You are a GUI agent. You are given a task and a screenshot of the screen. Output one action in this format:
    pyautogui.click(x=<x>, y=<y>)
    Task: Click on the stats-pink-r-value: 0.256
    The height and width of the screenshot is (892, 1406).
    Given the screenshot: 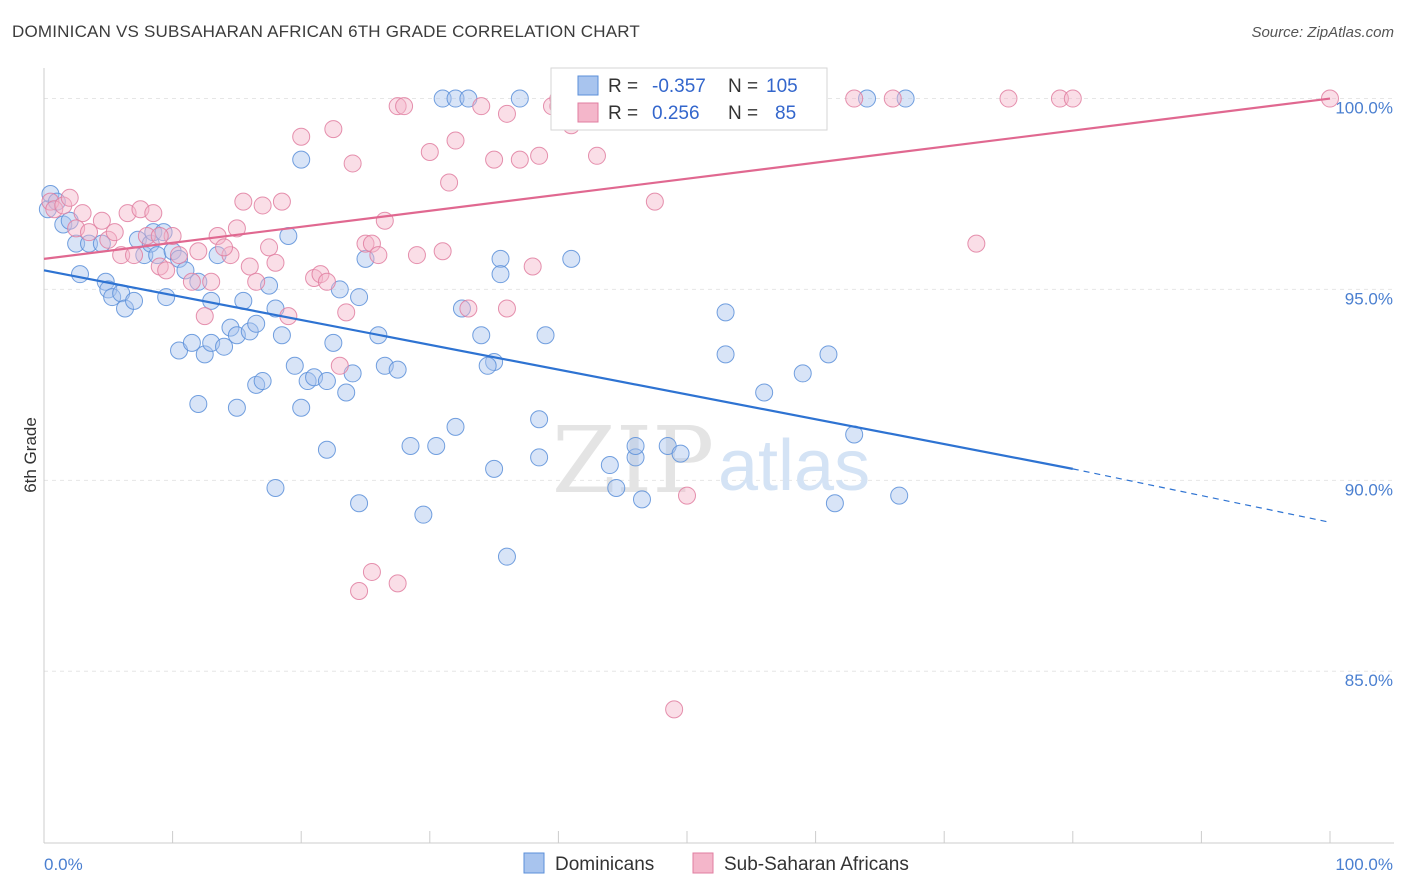 What is the action you would take?
    pyautogui.click(x=676, y=113)
    